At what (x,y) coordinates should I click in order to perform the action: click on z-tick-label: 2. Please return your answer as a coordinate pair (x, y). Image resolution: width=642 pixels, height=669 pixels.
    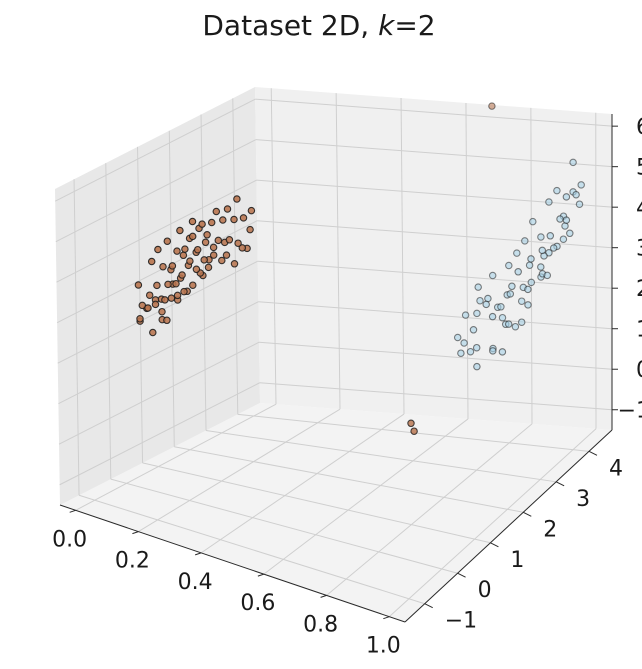
    Looking at the image, I should click on (639, 289).